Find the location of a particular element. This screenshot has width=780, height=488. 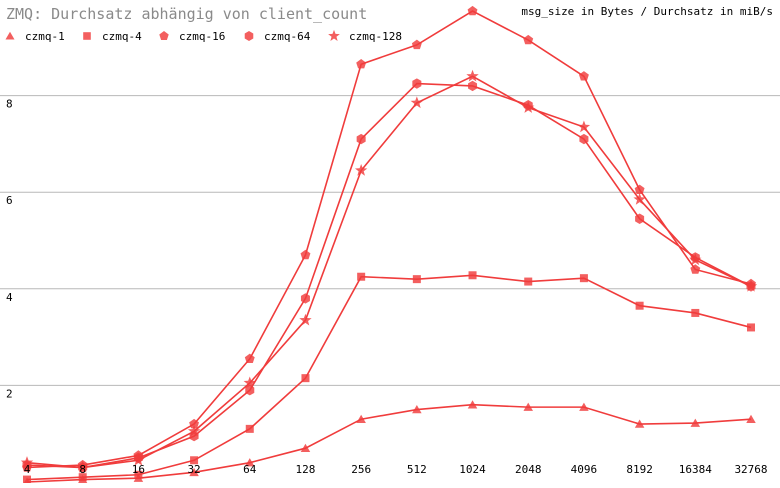

x-tick-label-32: 32 is located at coordinates (193, 469).